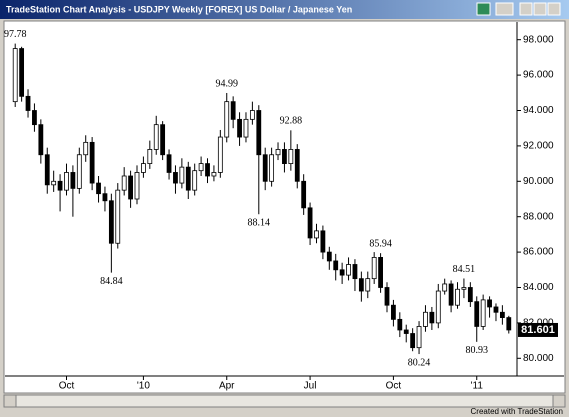 The image size is (569, 417). Describe the element at coordinates (483, 9) in the screenshot. I see `status-button` at that location.